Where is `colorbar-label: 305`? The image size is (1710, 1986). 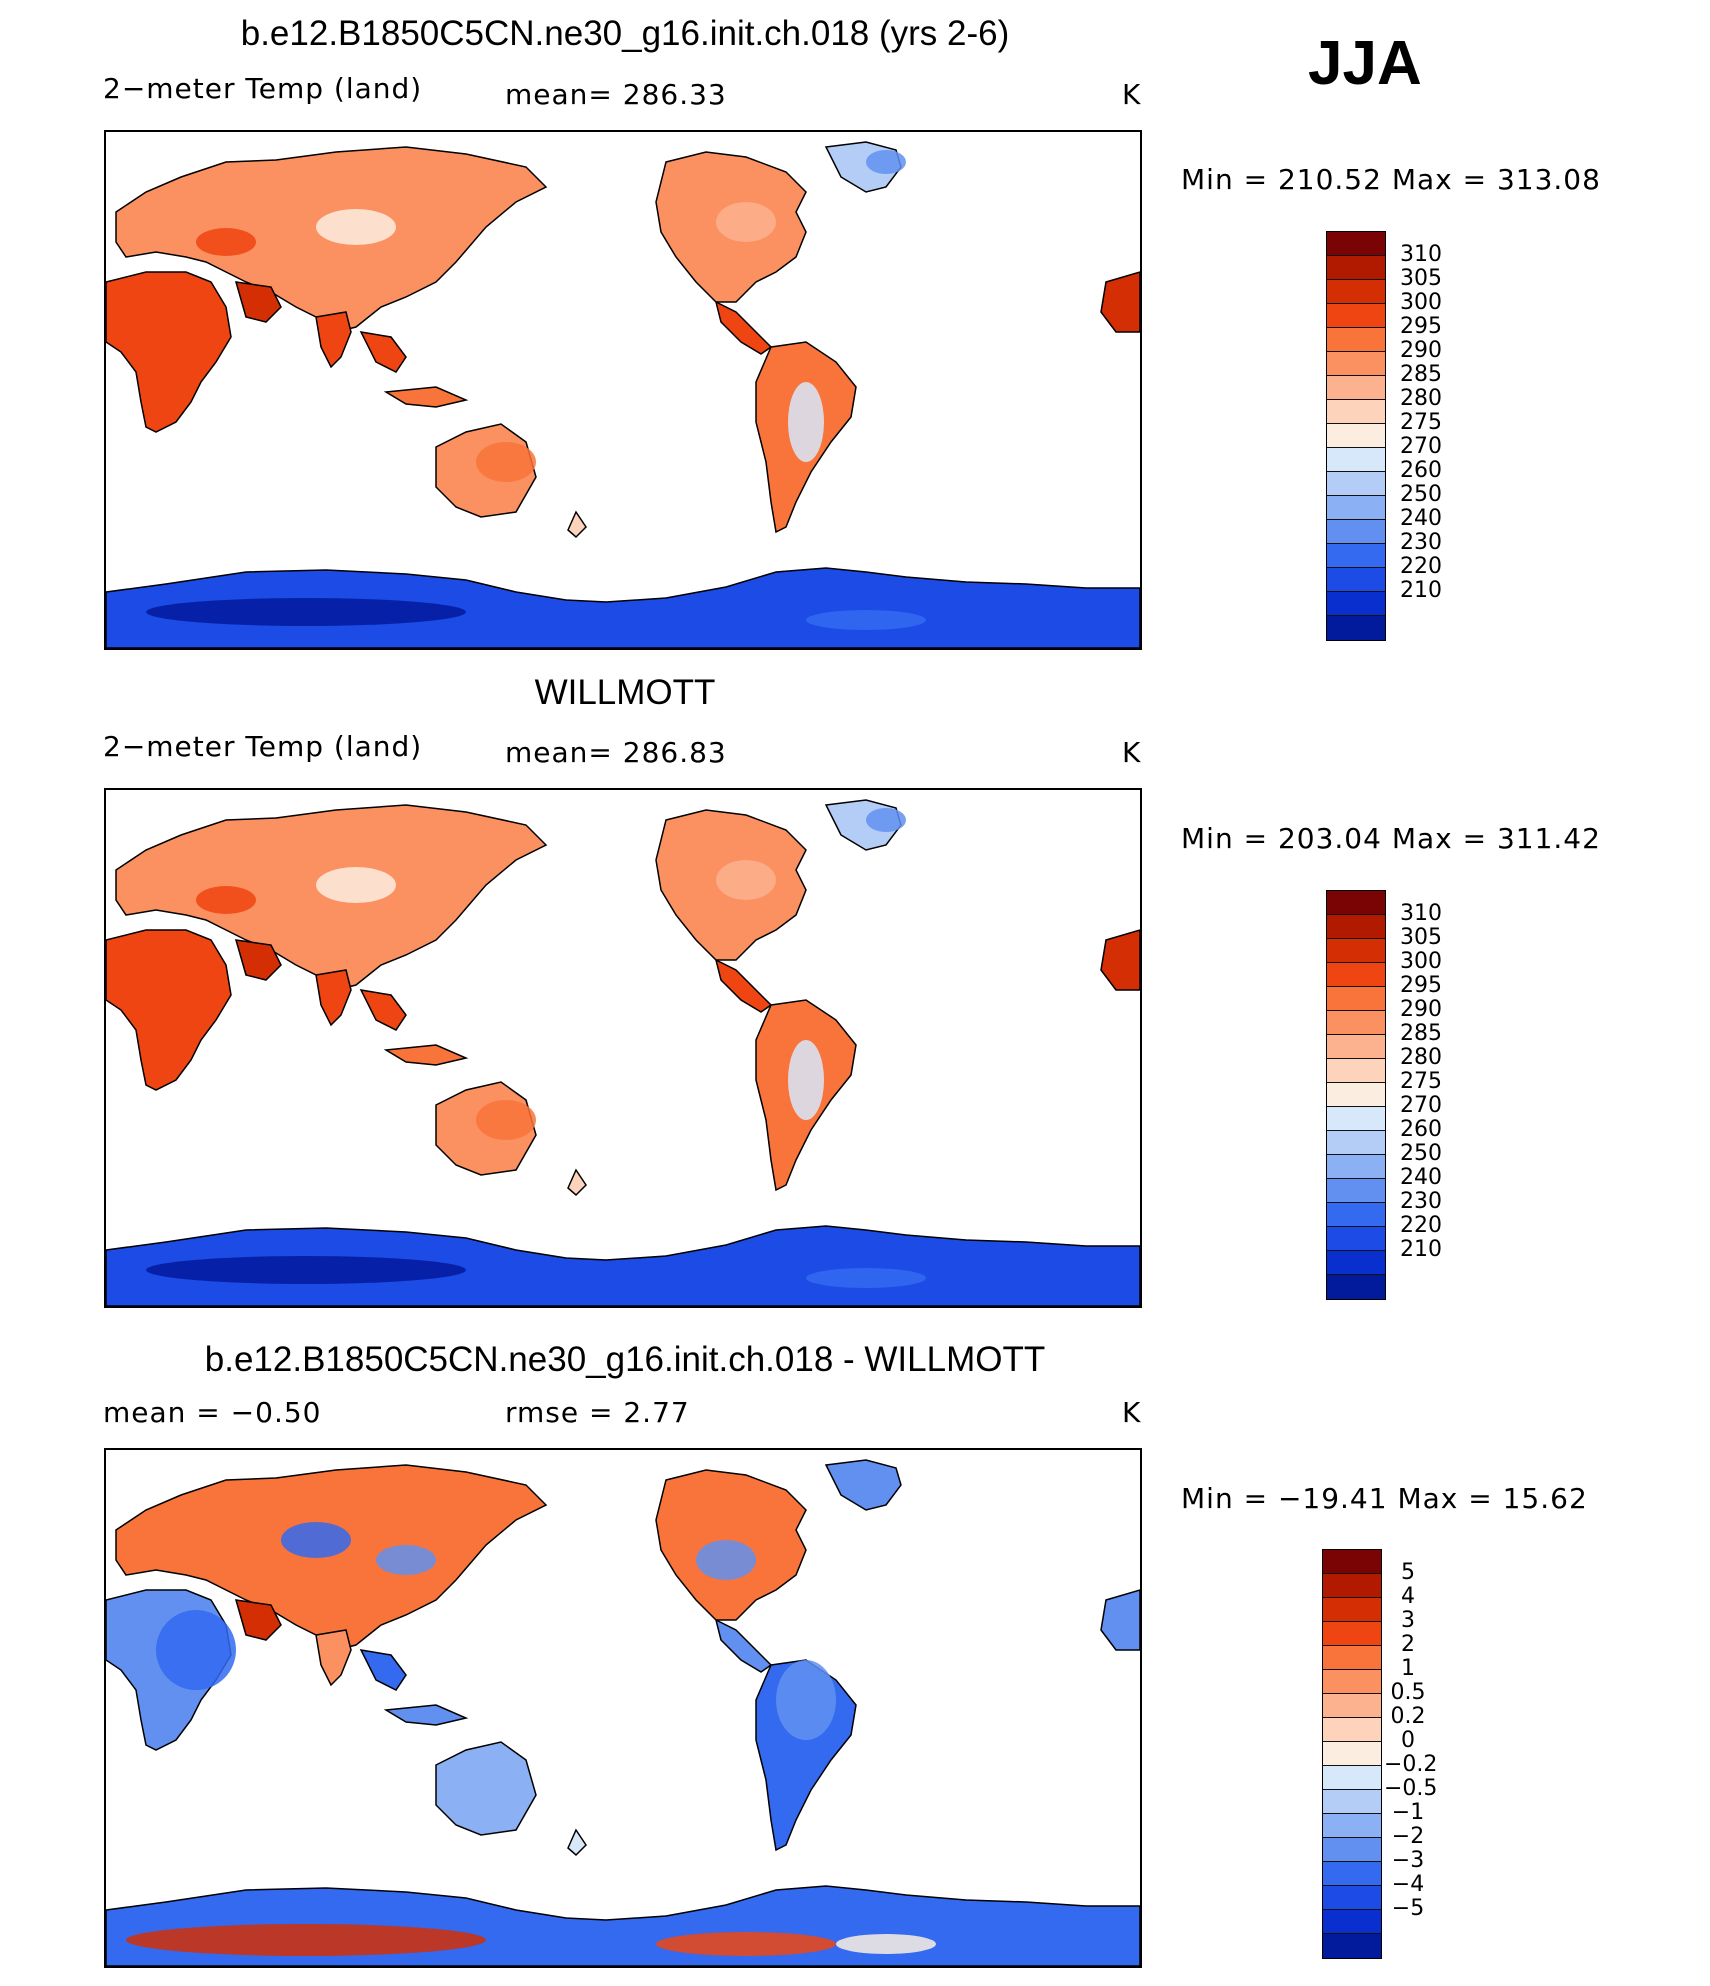
colorbar-label: 305 is located at coordinates (1421, 278).